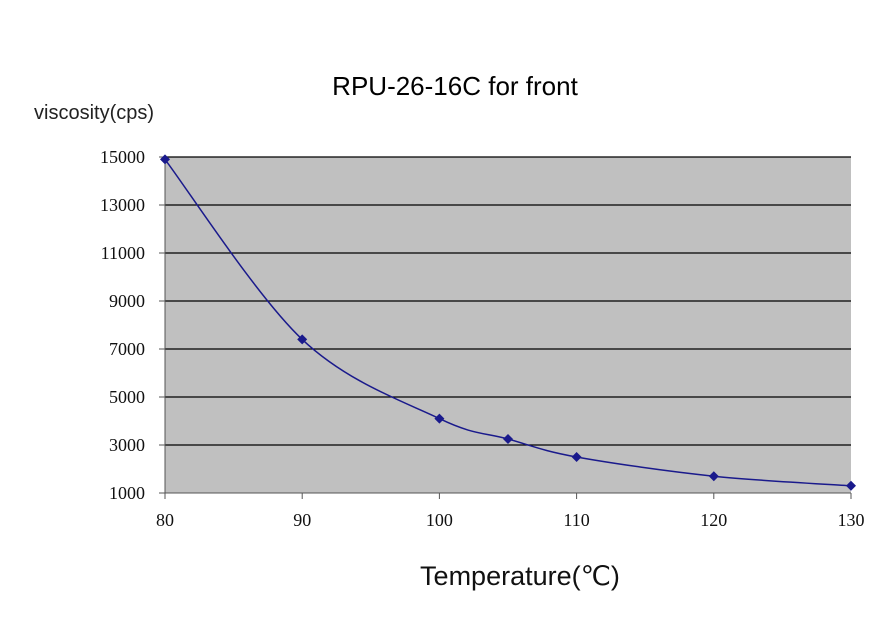 Image resolution: width=879 pixels, height=617 pixels. I want to click on y-tick-label: 11000, so click(123, 253).